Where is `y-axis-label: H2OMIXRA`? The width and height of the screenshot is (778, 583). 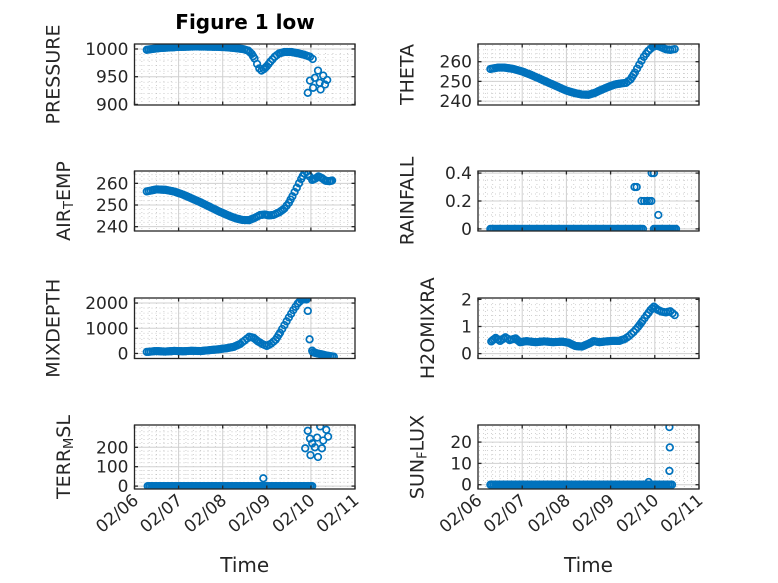
y-axis-label: H2OMIXRA is located at coordinates (428, 328).